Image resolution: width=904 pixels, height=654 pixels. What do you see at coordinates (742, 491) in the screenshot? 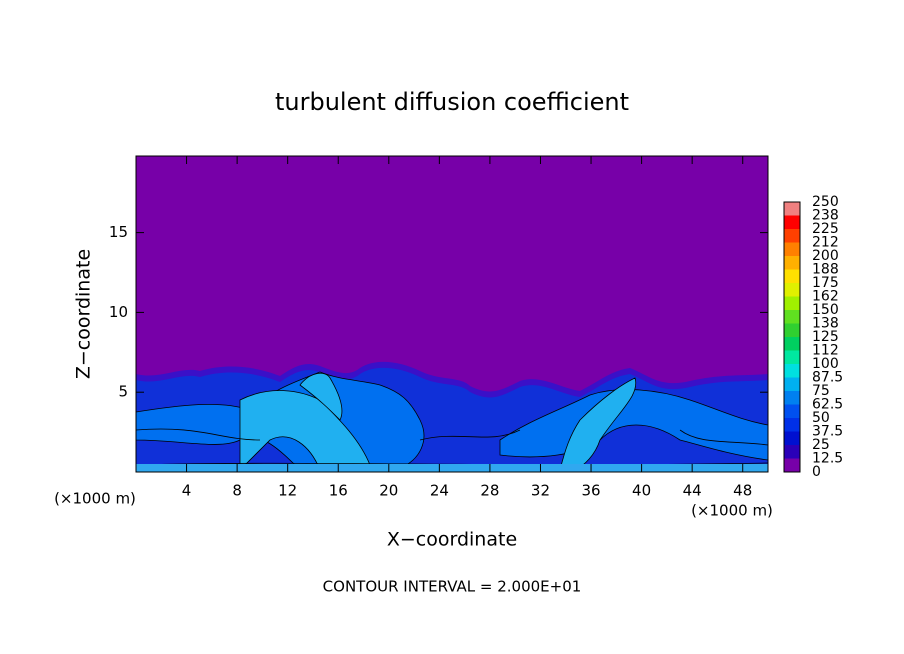
I see `x-tick-label: 48` at bounding box center [742, 491].